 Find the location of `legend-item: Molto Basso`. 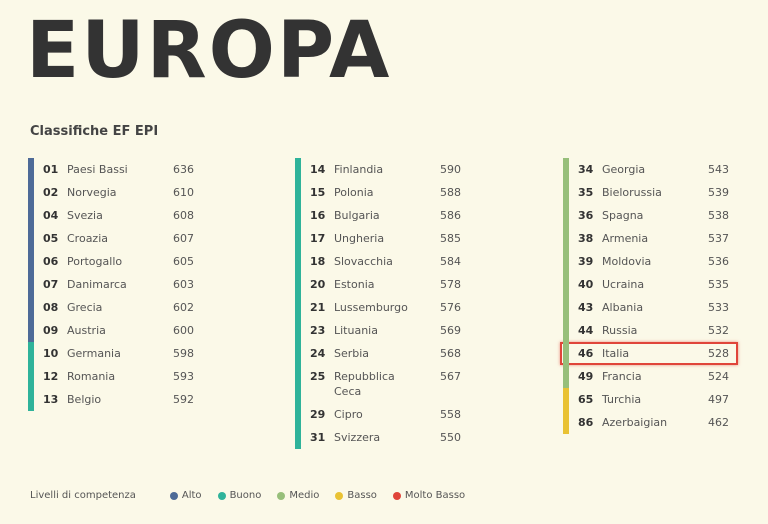

legend-item: Molto Basso is located at coordinates (429, 495).